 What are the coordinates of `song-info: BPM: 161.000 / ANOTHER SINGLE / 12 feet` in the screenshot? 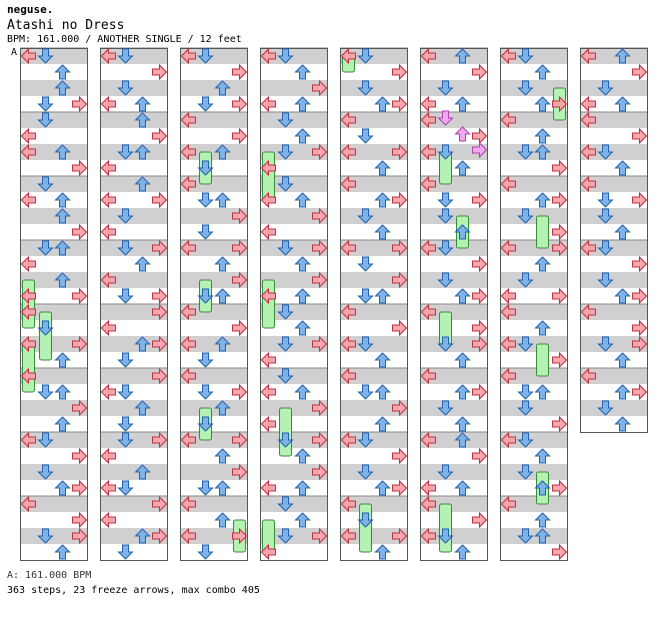 It's located at (124, 39).